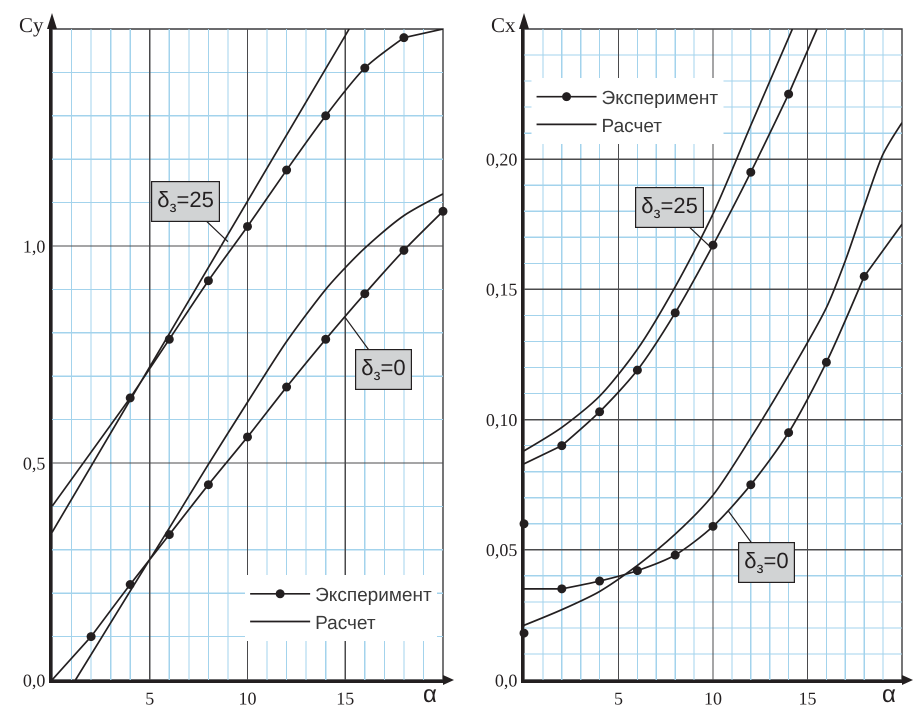  Describe the element at coordinates (502, 550) in the screenshot. I see `y-tick-label: 0,05` at that location.